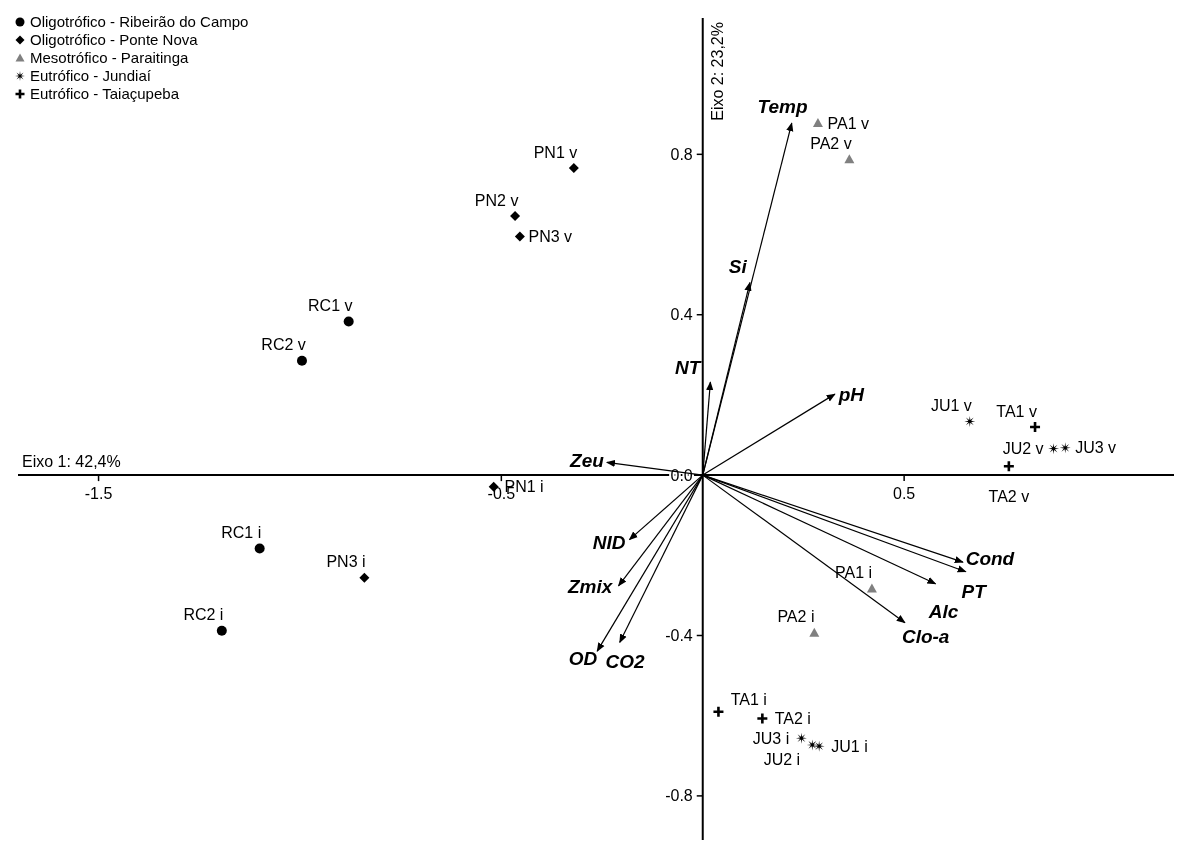 Image resolution: width=1192 pixels, height=856 pixels. I want to click on annotation: JU3 i, so click(771, 738).